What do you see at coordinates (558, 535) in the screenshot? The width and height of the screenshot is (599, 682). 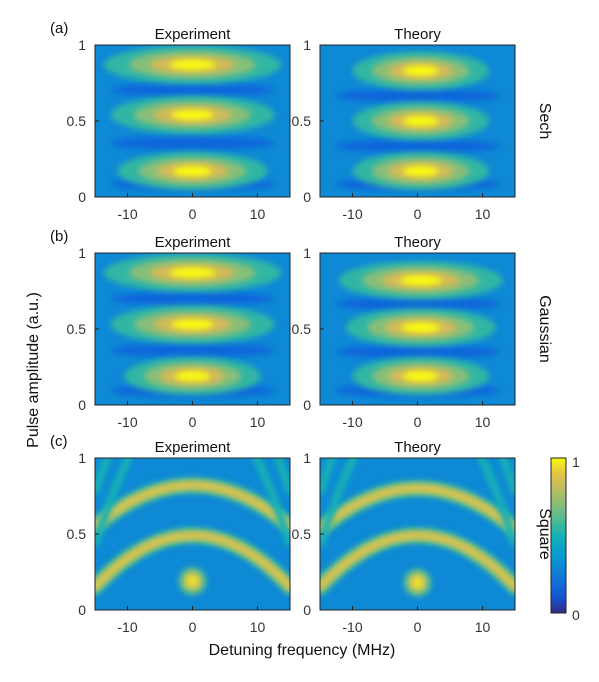 I see `colorbar-gradient` at bounding box center [558, 535].